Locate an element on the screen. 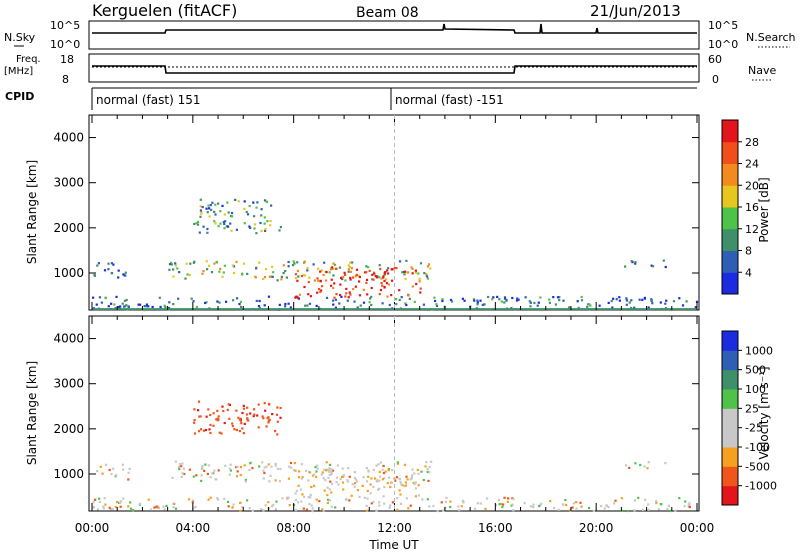 Image resolution: width=800 pixels, height=554 pixels. colorbar-tick-label: 25 is located at coordinates (752, 408).